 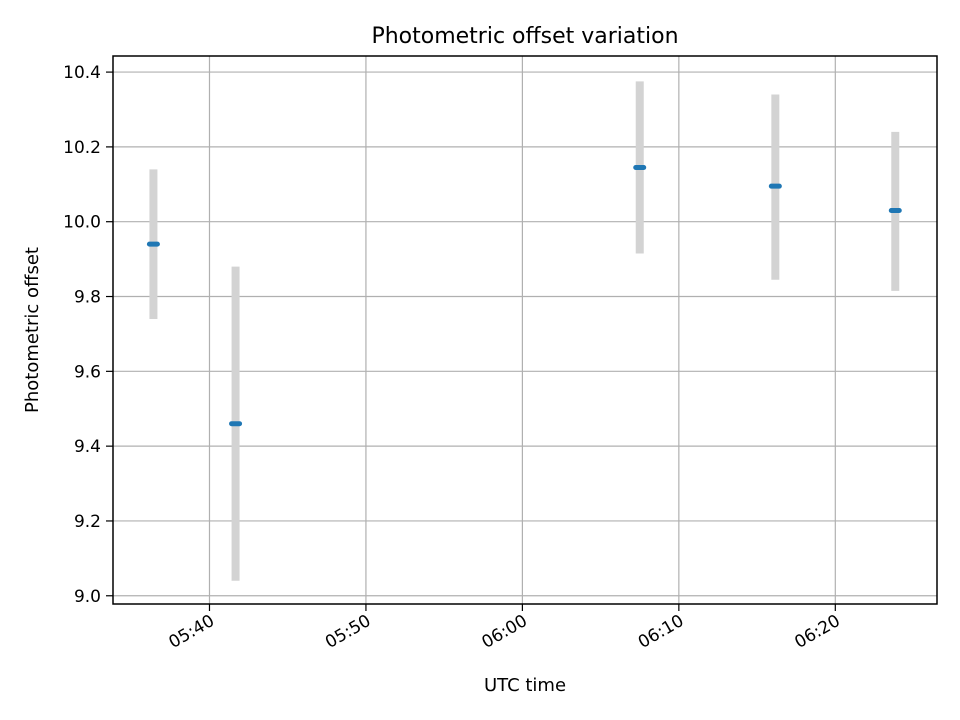 I want to click on x-tick-label: 05:40, so click(x=192, y=632).